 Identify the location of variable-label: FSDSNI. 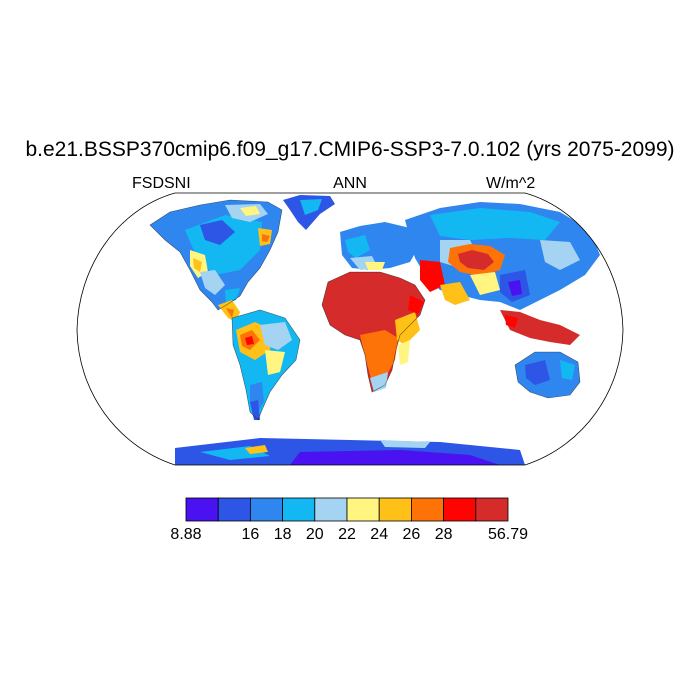
(161, 183).